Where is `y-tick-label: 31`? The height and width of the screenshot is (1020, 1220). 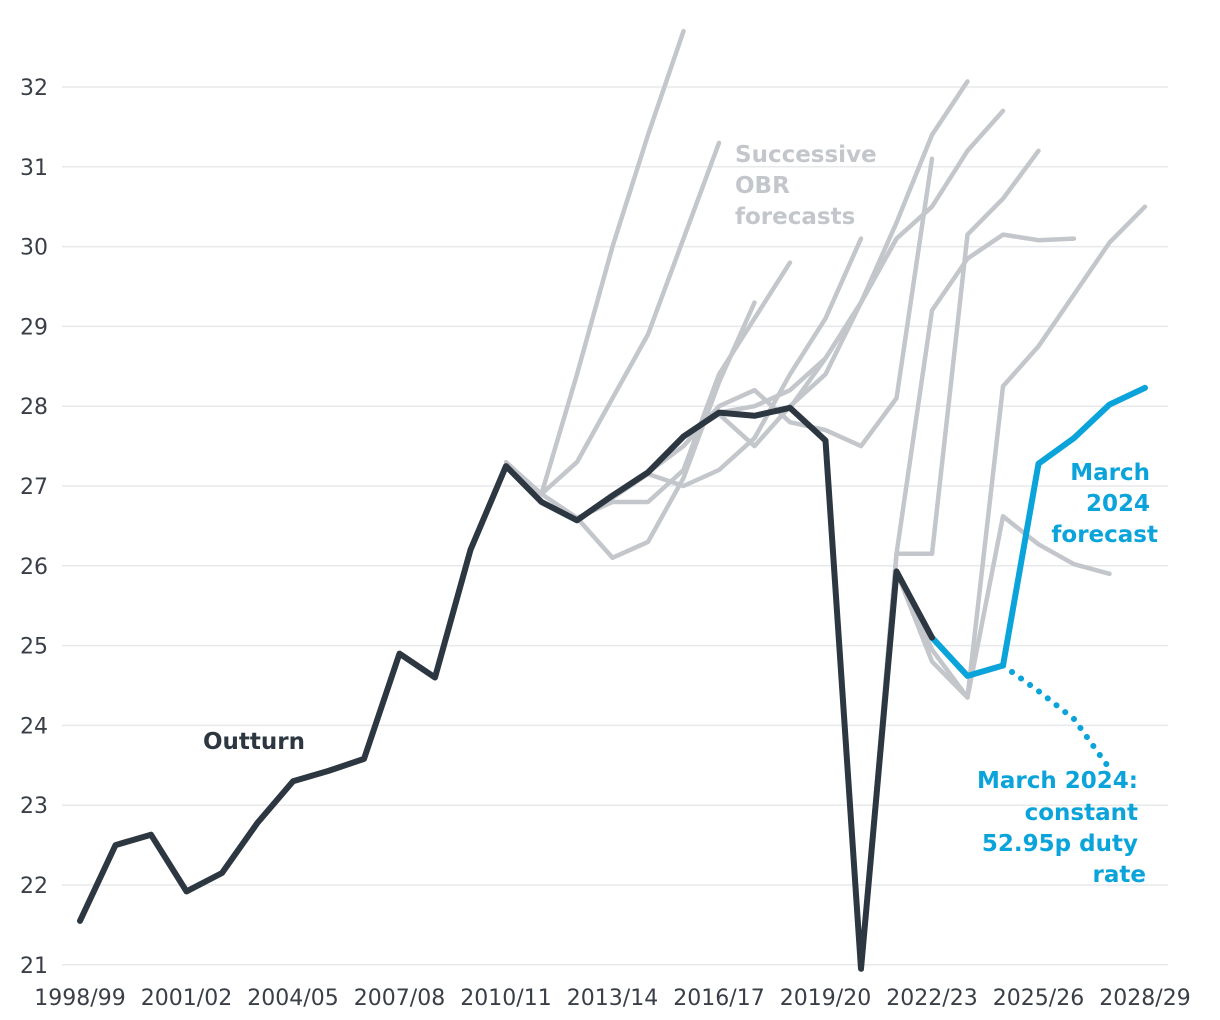
y-tick-label: 31 is located at coordinates (34, 168).